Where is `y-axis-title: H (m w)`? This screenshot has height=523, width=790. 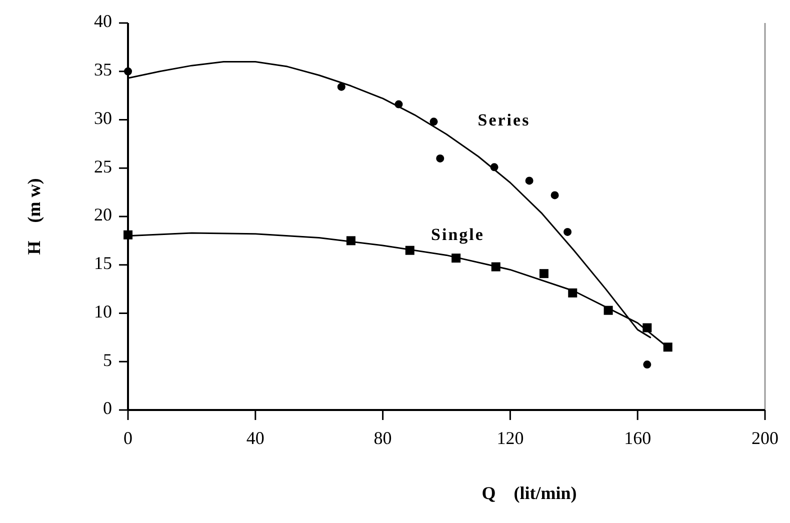
y-axis-title: H (m w) is located at coordinates (34, 216).